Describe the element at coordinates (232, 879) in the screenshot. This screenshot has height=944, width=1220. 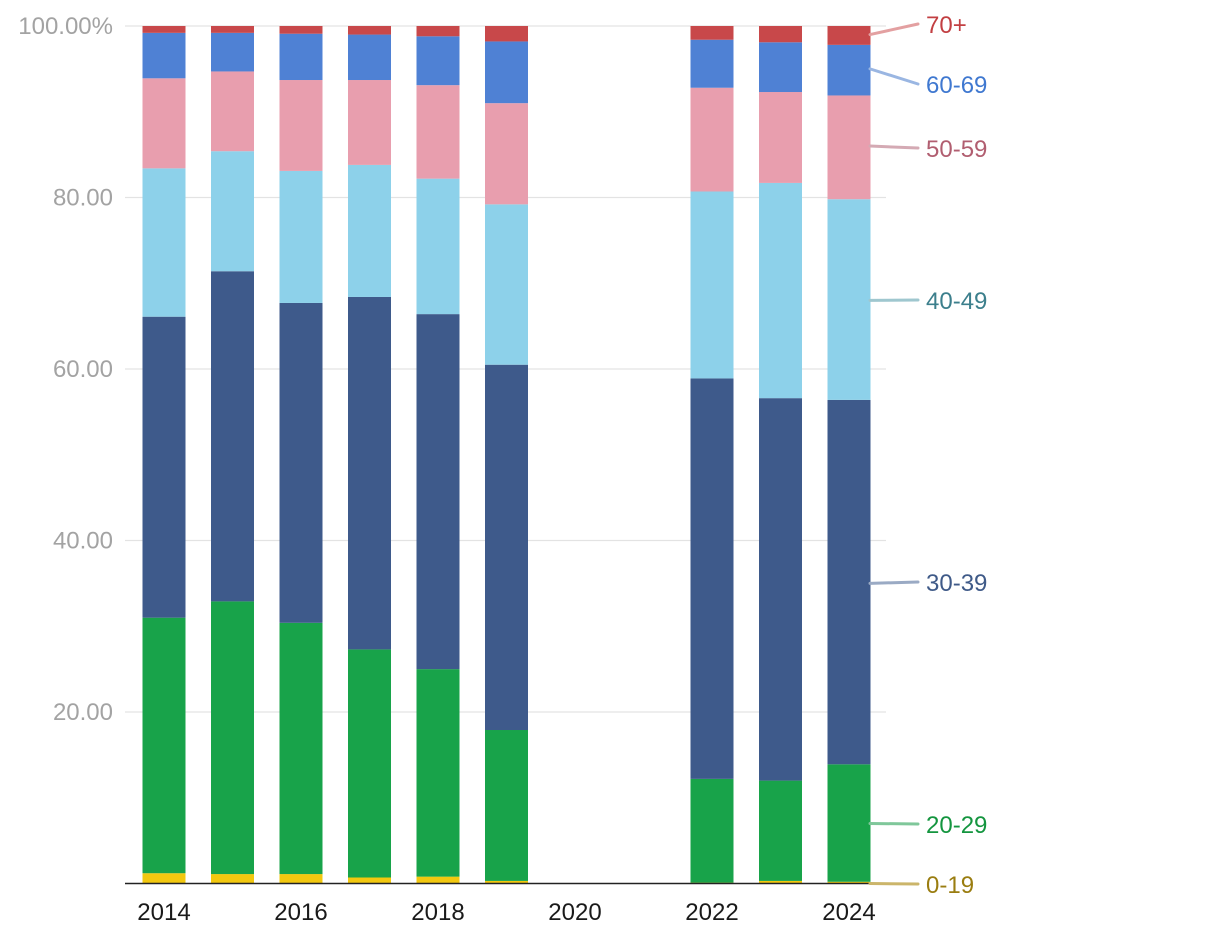
I see `bar-segment-0-19-2015` at that location.